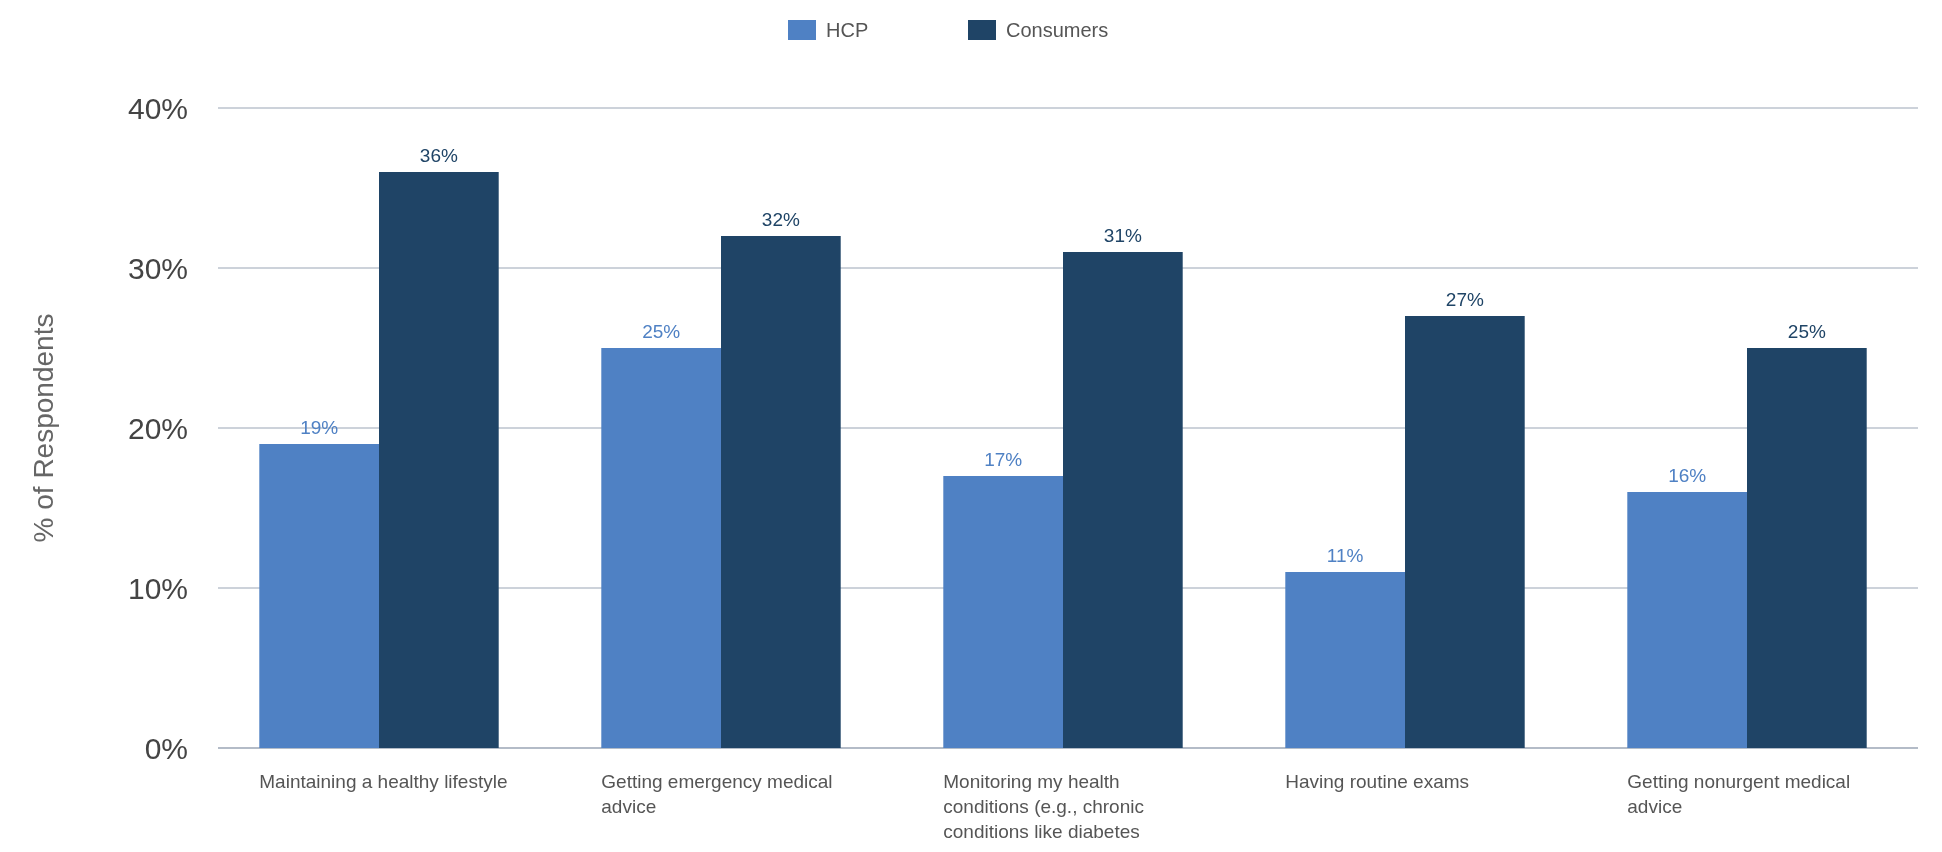 This screenshot has height=852, width=1942. I want to click on y-tick-label: 40%, so click(157, 108).